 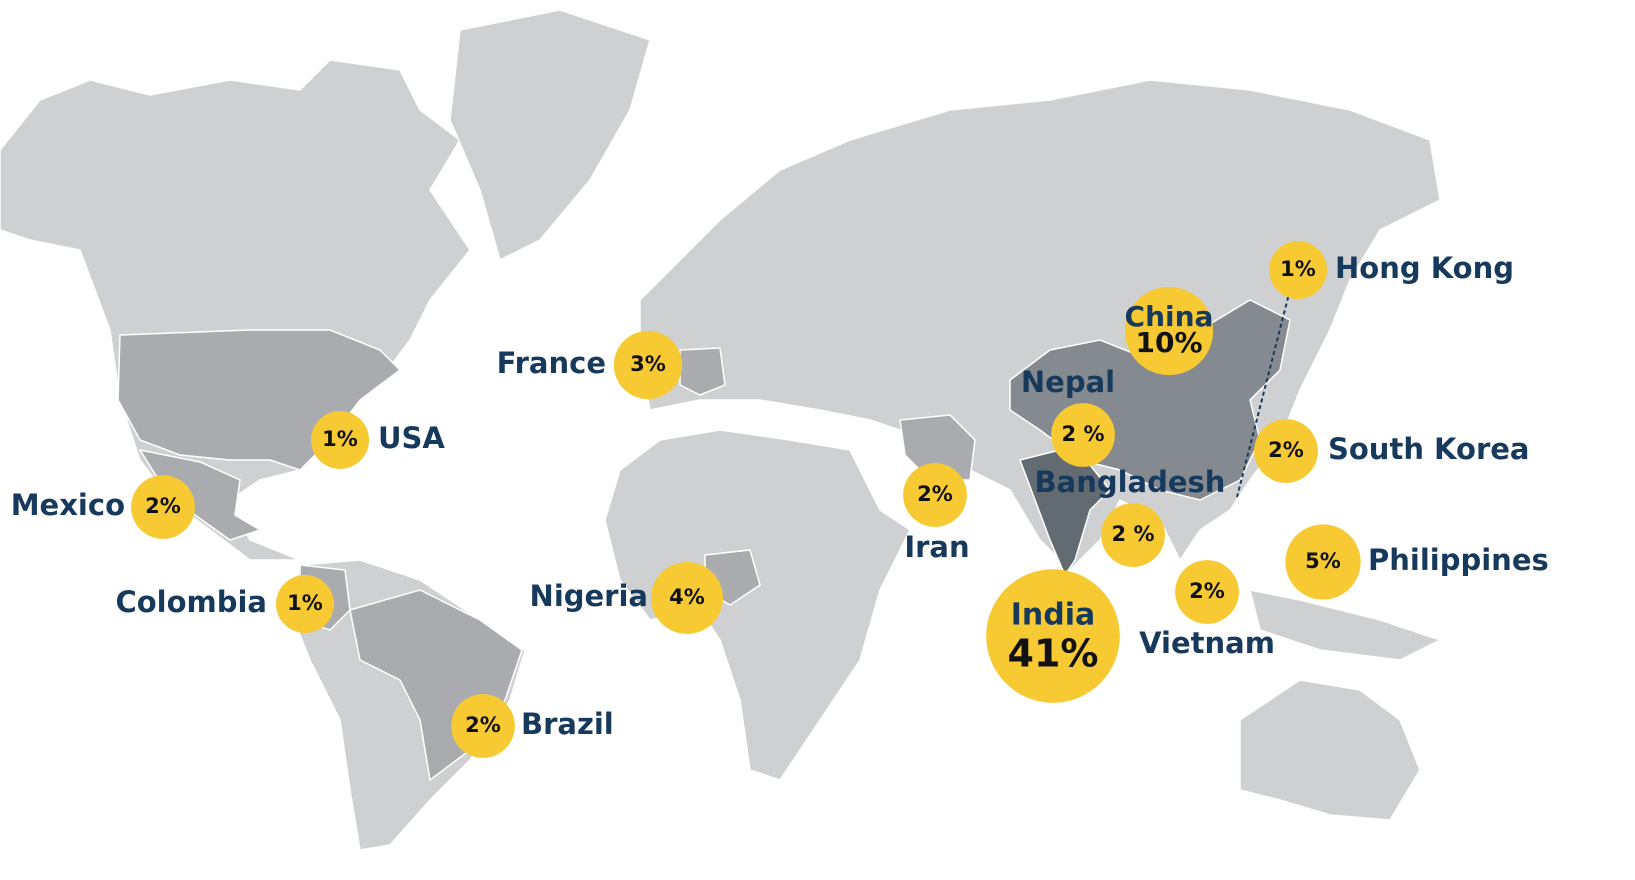 What do you see at coordinates (1068, 382) in the screenshot?
I see `country-name: Nepal` at bounding box center [1068, 382].